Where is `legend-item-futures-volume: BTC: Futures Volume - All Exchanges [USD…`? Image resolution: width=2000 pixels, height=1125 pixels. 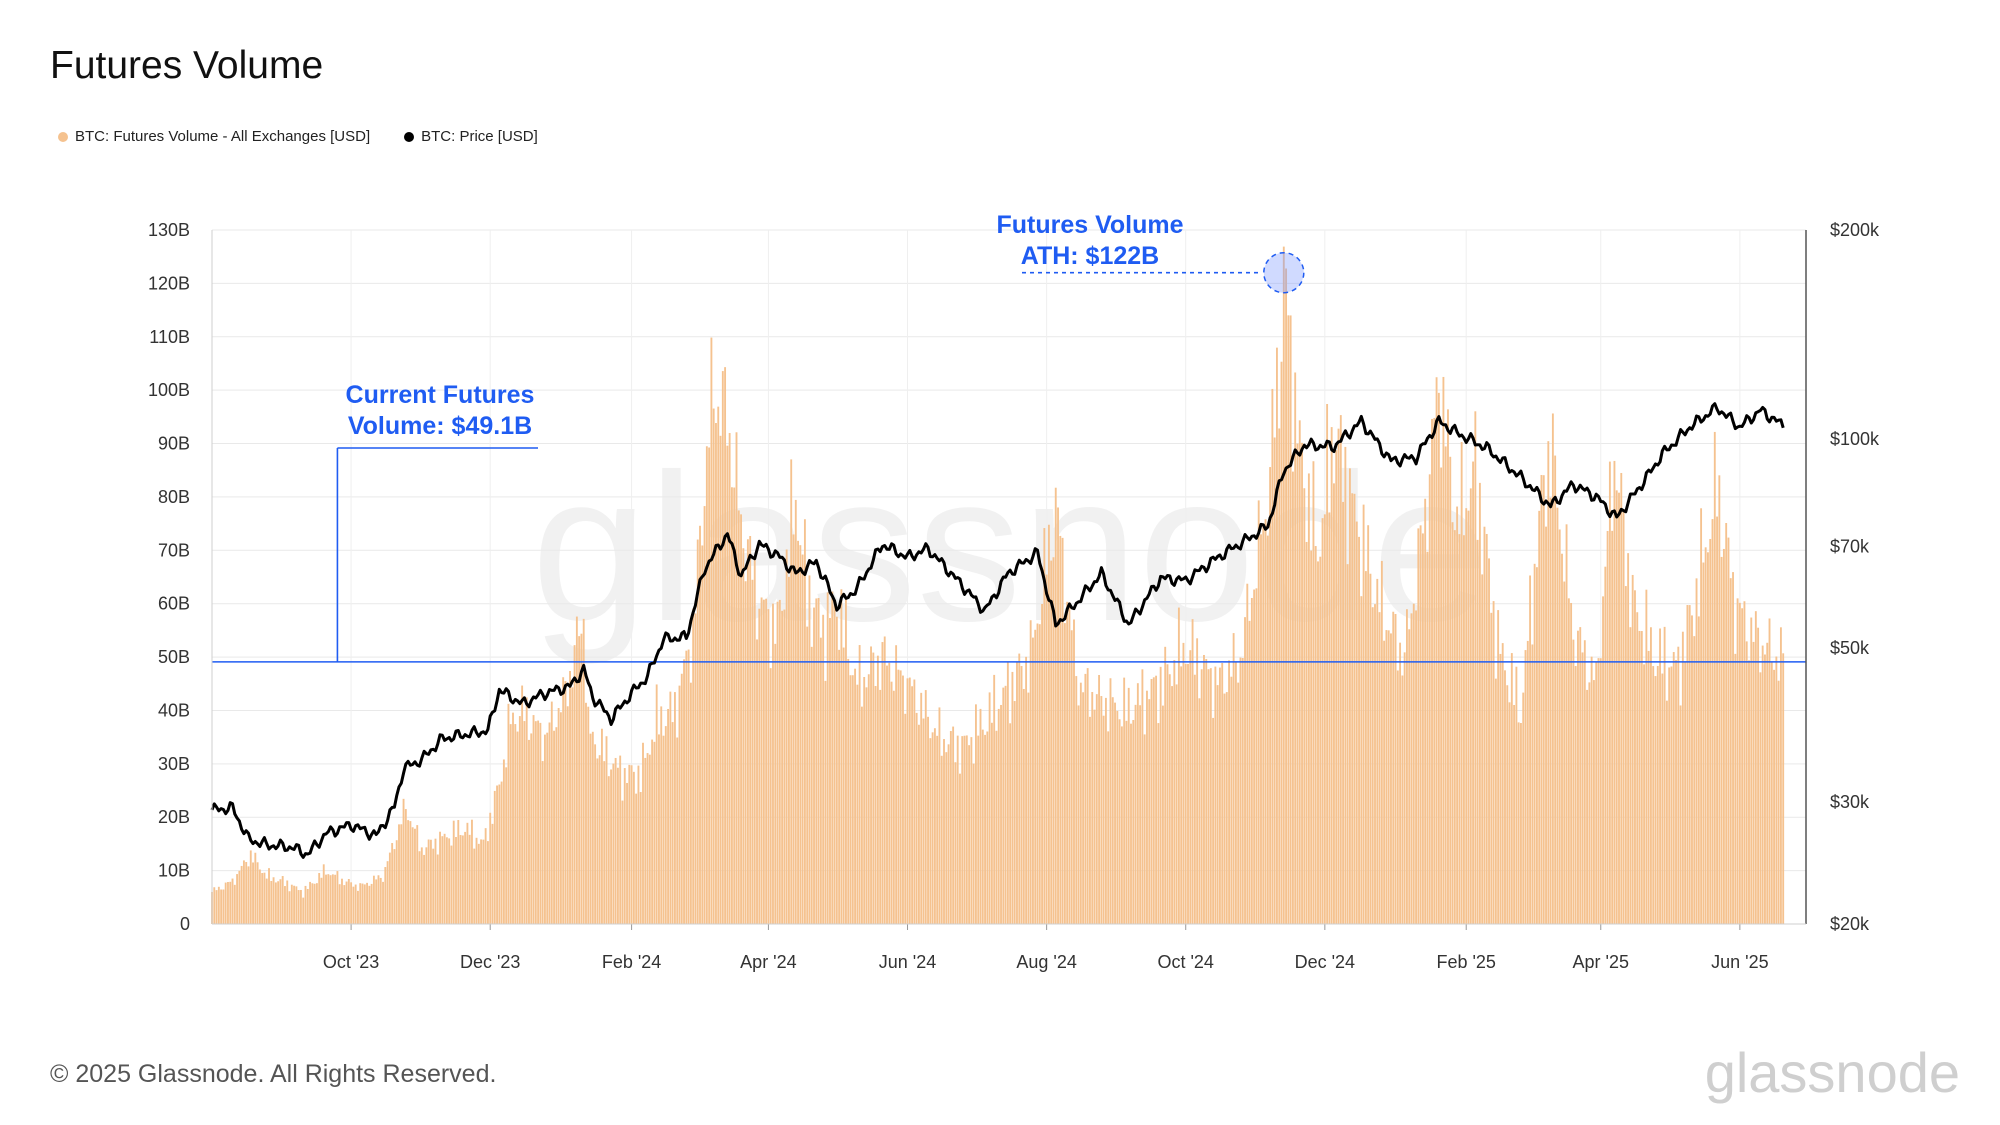 legend-item-futures-volume: BTC: Futures Volume - All Exchanges [USD… is located at coordinates (214, 136).